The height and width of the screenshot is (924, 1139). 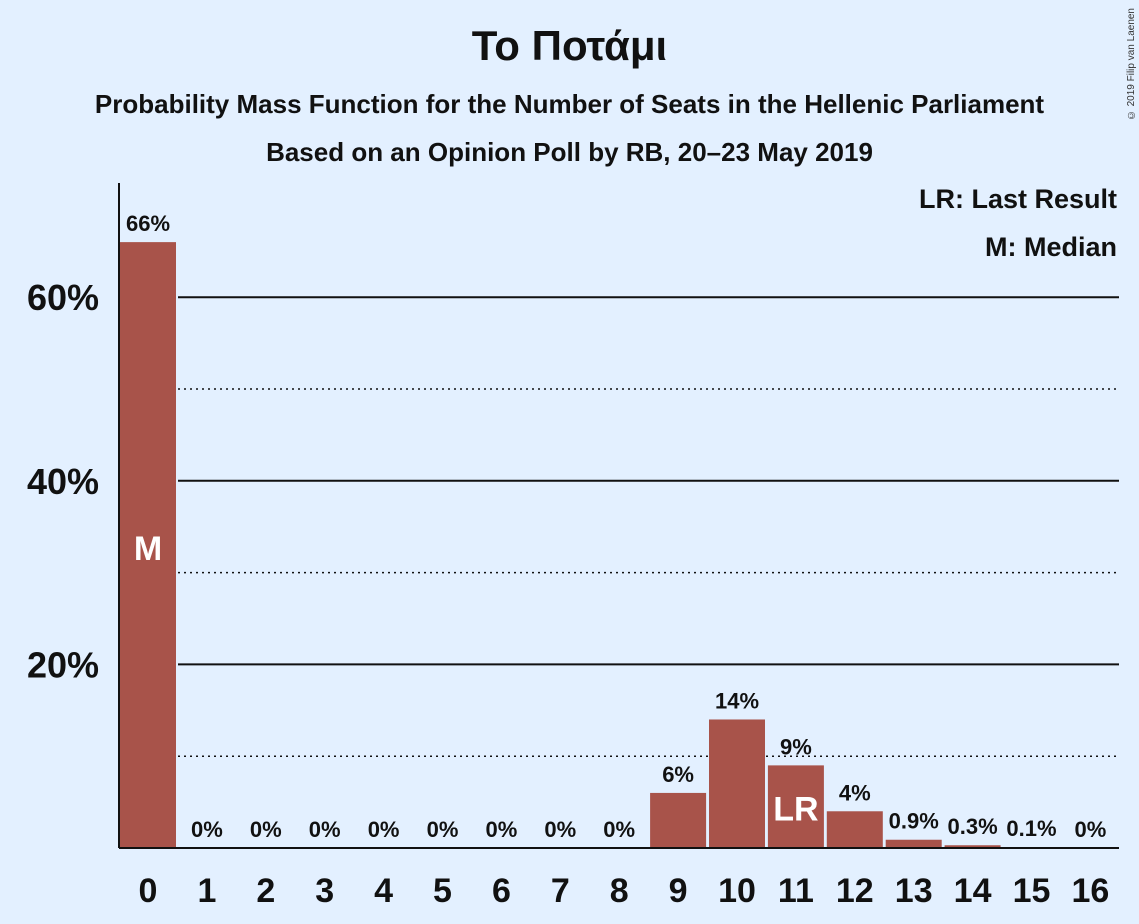 What do you see at coordinates (560, 891) in the screenshot?
I see `x-tick-label-7: 7` at bounding box center [560, 891].